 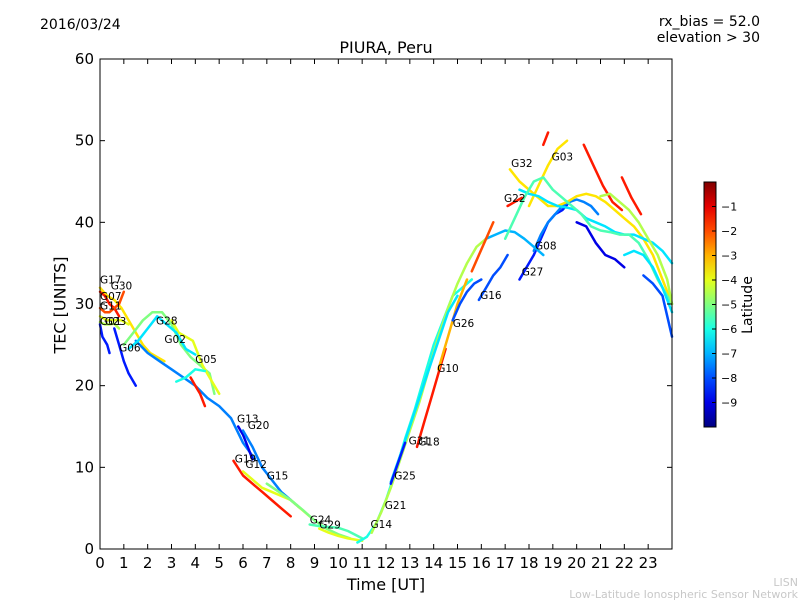 I want to click on y-tick-label: 60, so click(x=84, y=59).